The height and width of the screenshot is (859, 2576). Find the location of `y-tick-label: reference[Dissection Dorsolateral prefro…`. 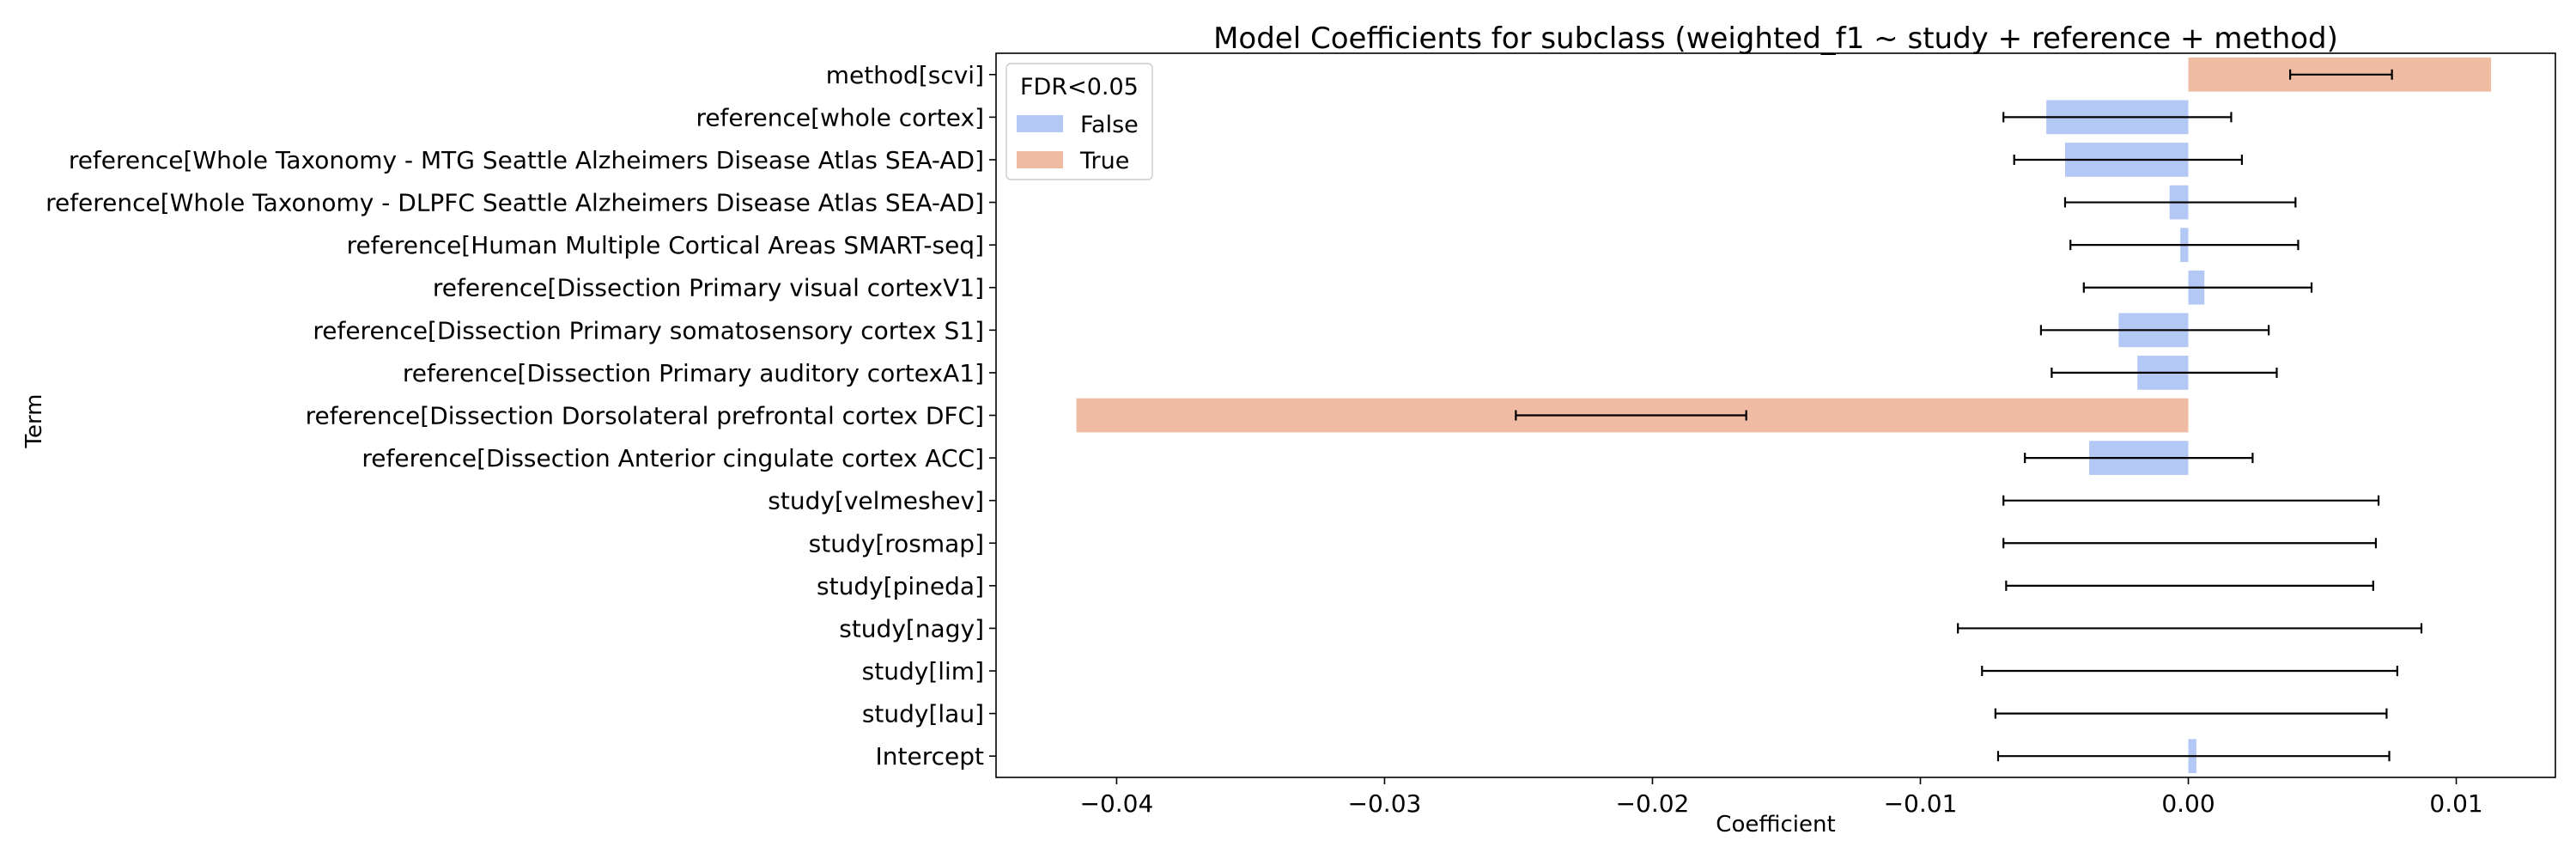

y-tick-label: reference[Dissection Dorsolateral prefro… is located at coordinates (645, 416).